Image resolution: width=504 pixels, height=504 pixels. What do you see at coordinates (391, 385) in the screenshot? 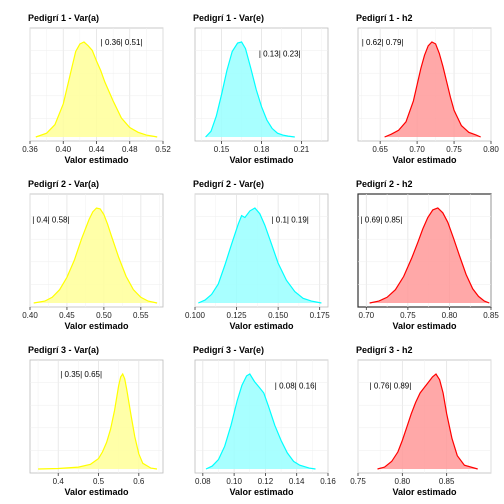
I see `interval-annotation: | 0.76| 0.89|` at bounding box center [391, 385].